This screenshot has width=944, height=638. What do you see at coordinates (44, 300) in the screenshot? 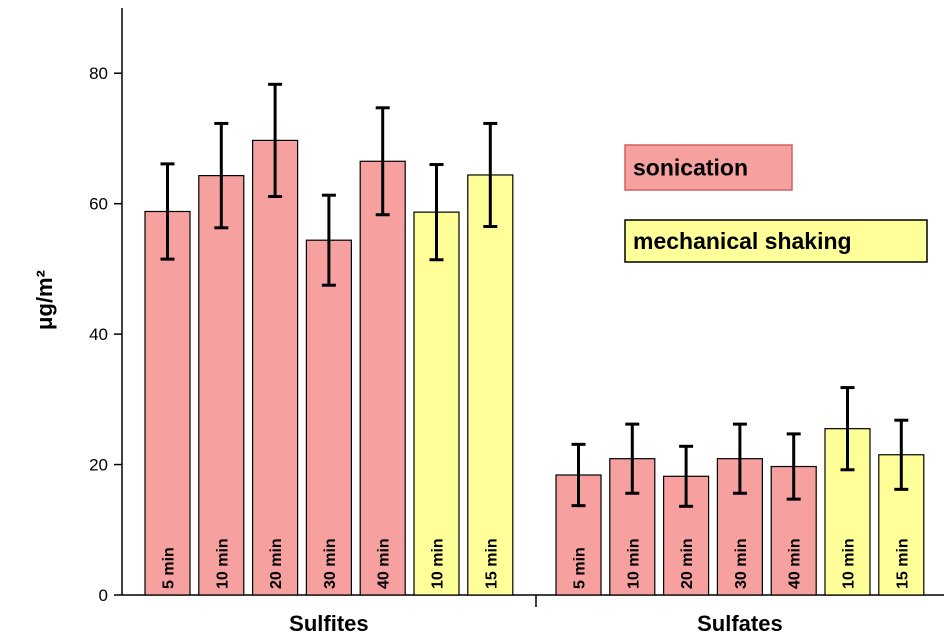
I see `y-axis-label: μg/m²` at bounding box center [44, 300].